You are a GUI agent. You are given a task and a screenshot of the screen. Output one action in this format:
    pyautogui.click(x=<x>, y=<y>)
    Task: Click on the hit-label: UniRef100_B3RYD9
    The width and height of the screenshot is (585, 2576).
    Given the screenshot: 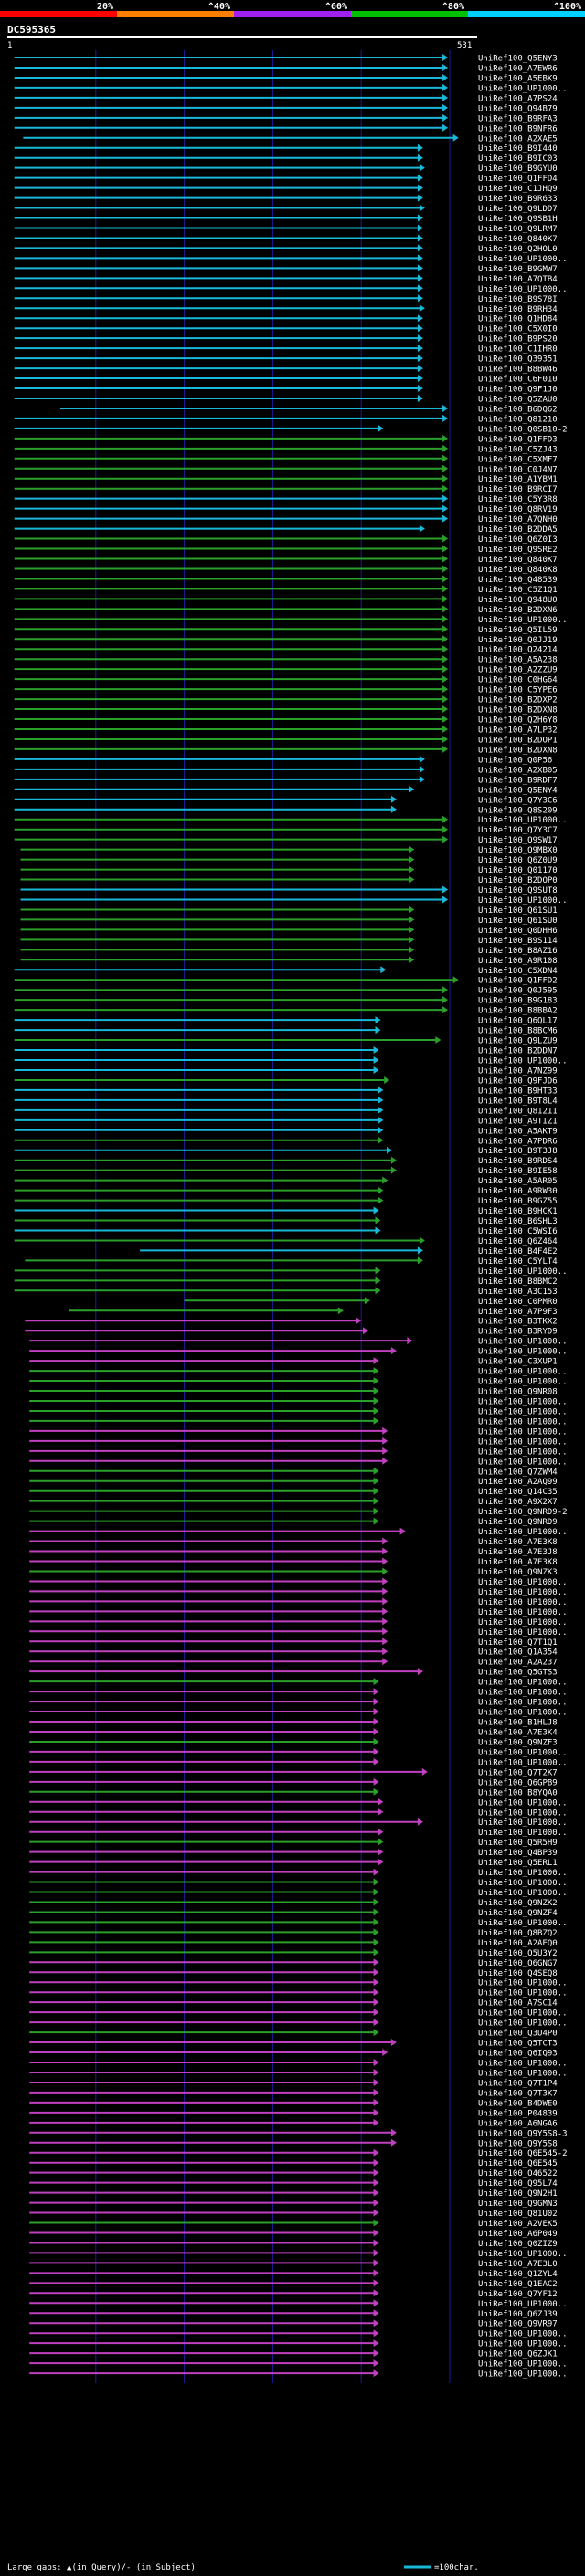 What is the action you would take?
    pyautogui.click(x=518, y=1332)
    